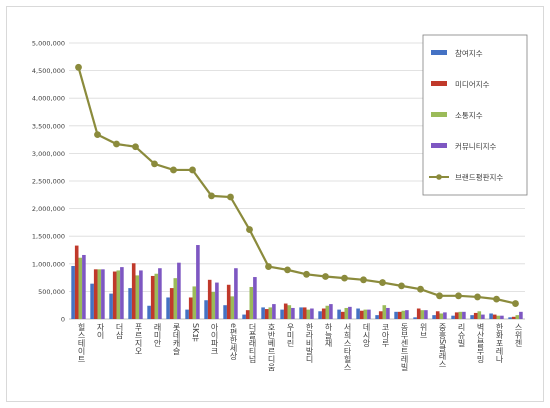 This screenshot has height=408, width=550. Describe the element at coordinates (308, 314) in the screenshot. I see `bar-소통지수-한라비발디` at that location.